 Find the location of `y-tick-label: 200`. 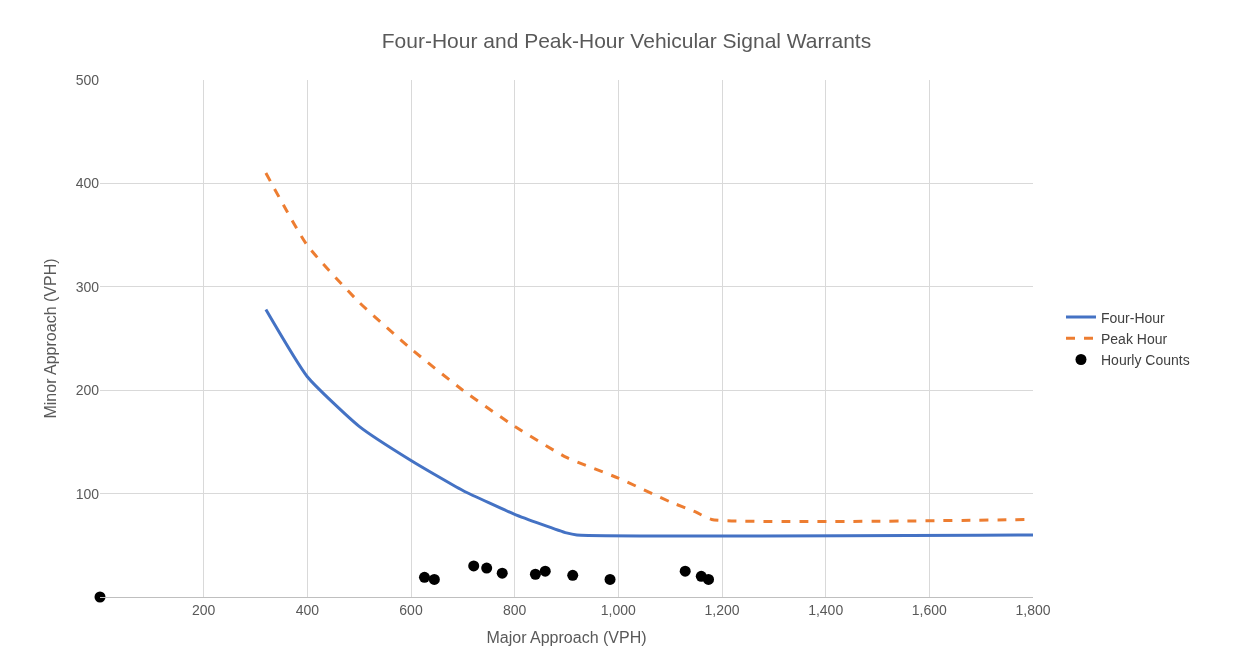

y-tick-label: 200 is located at coordinates (87, 390).